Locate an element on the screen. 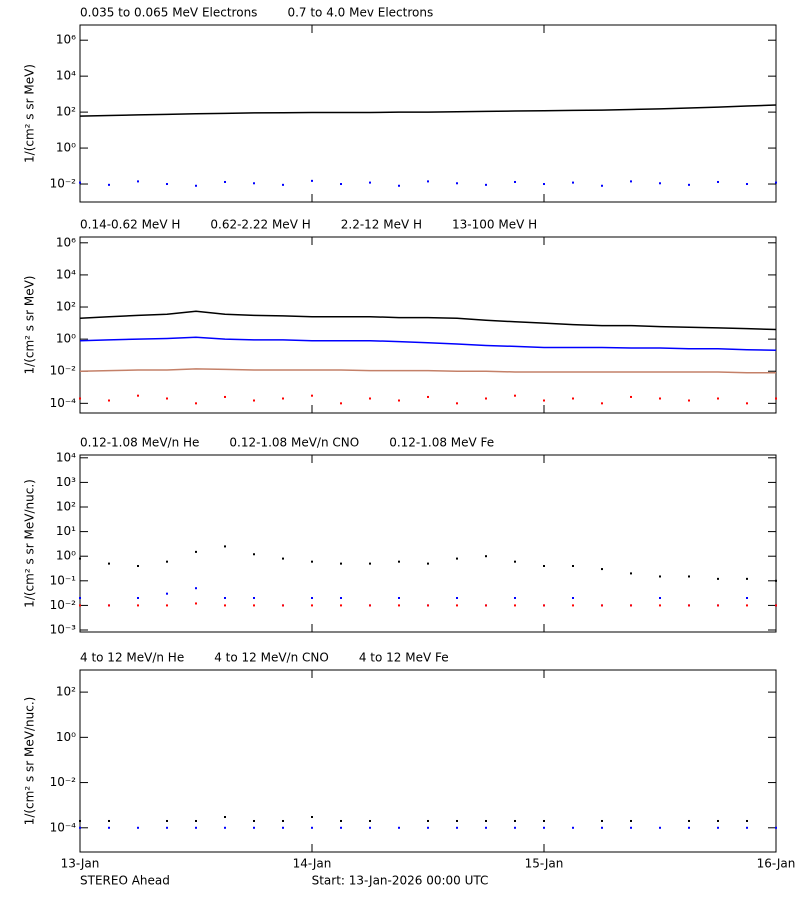  y-tick-label: 10² is located at coordinates (66, 692).